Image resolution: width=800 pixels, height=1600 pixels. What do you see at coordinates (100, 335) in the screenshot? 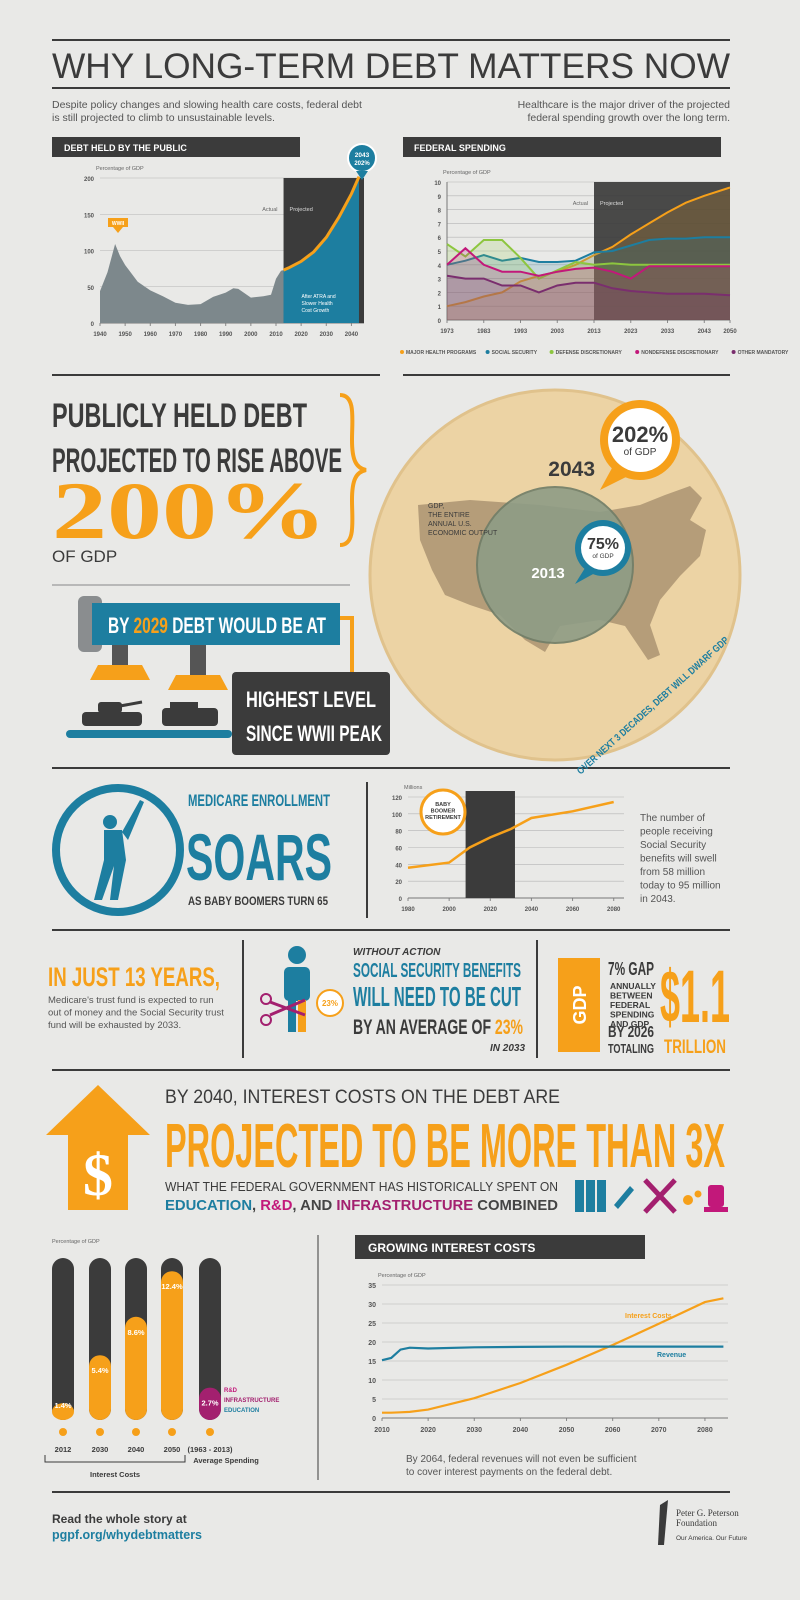
I see `x-tick-label: 1940` at bounding box center [100, 335].